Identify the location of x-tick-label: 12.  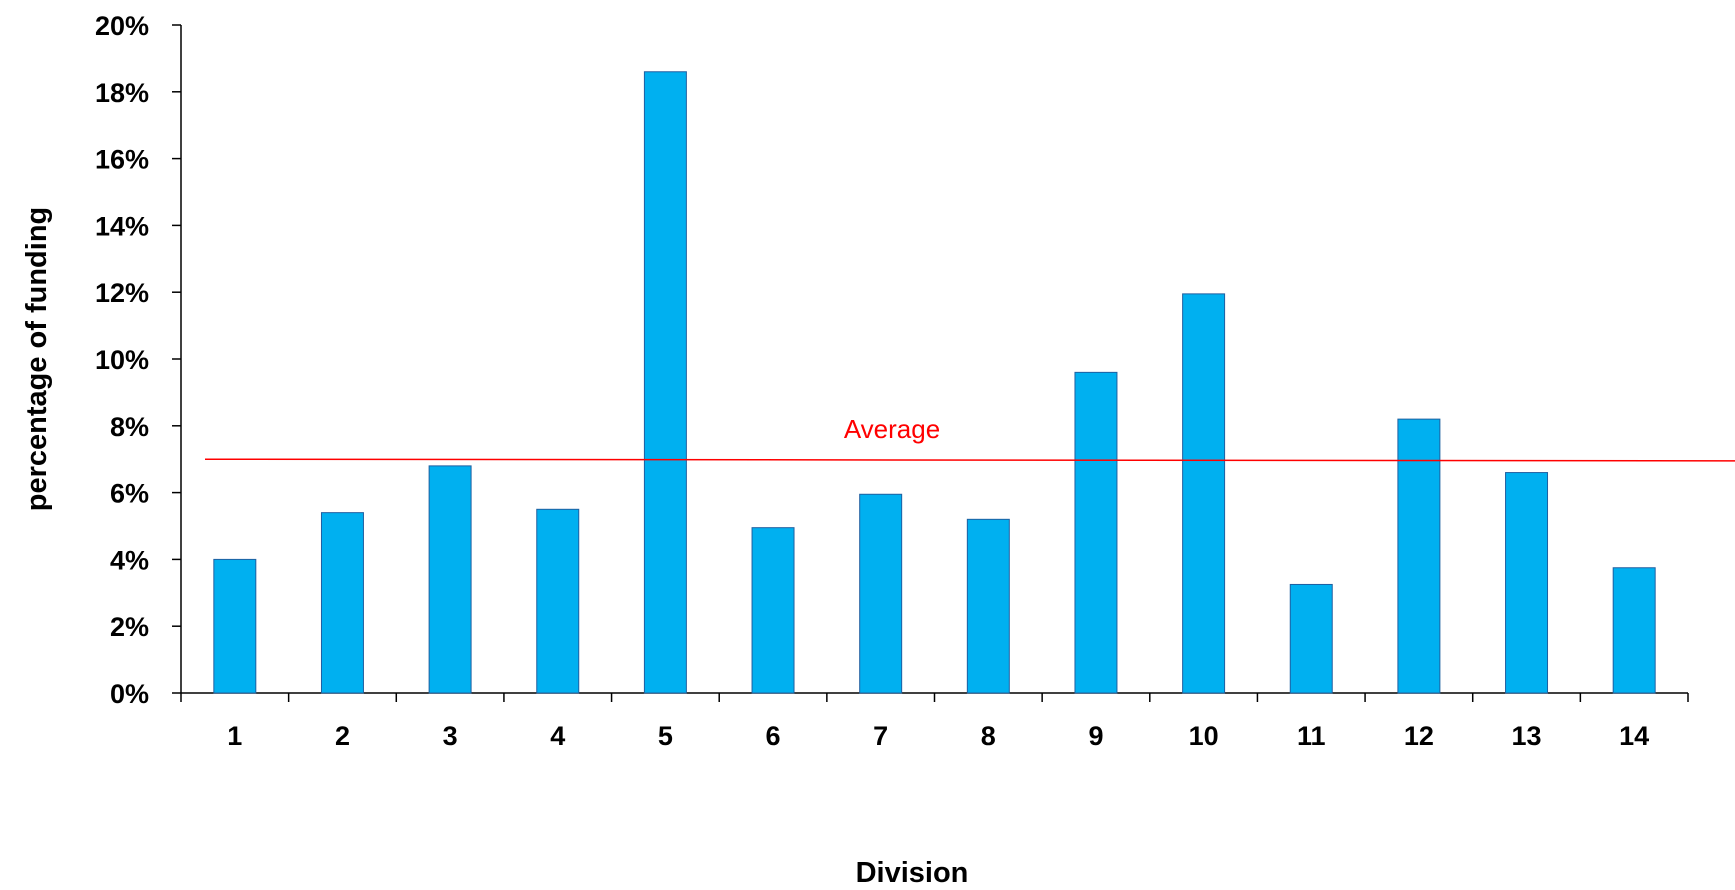
(1419, 736).